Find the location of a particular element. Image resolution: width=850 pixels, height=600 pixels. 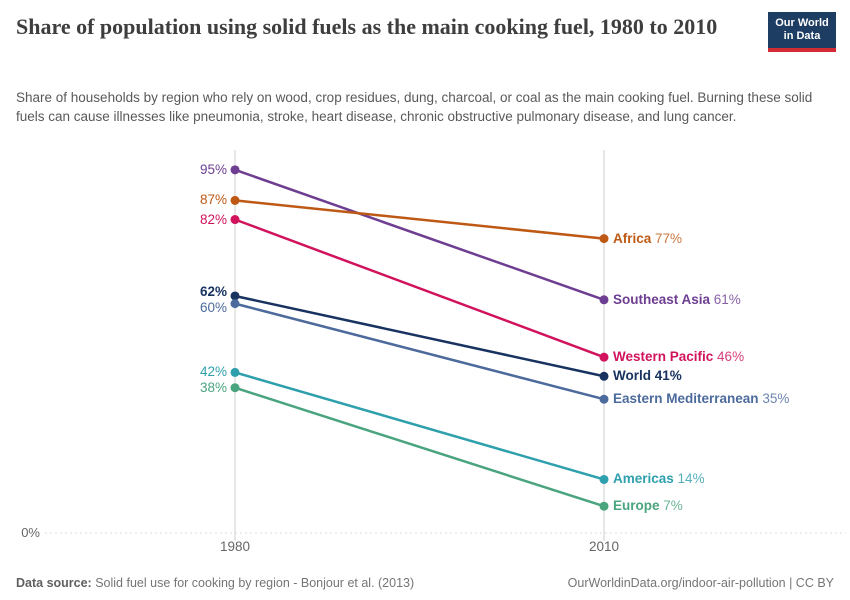

start-value-label-world: 62% is located at coordinates (213, 291).